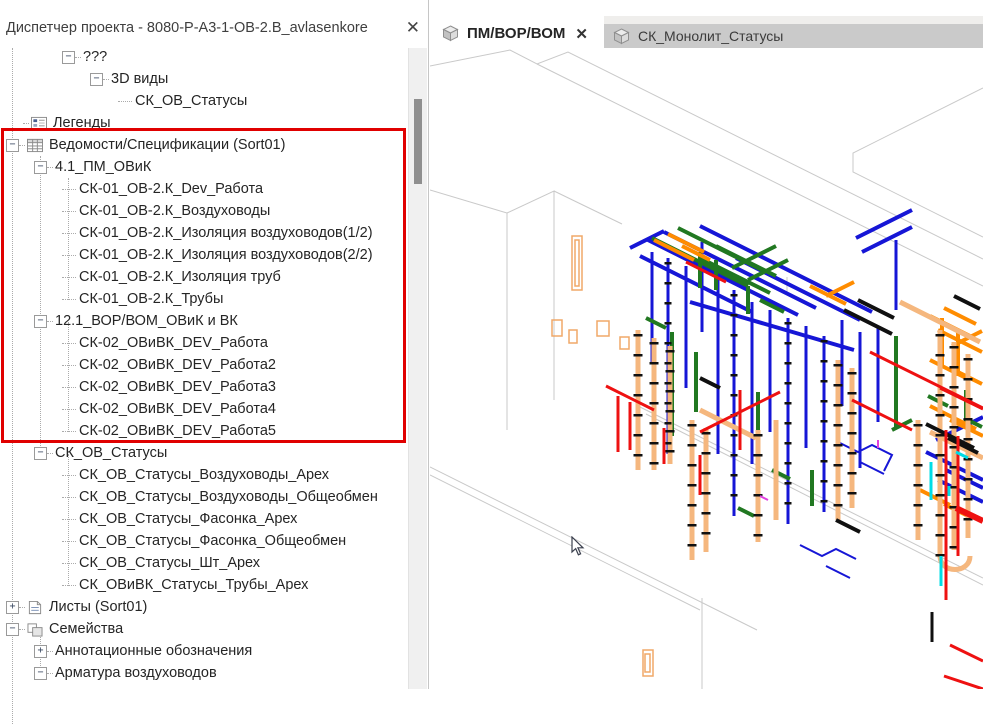 The height and width of the screenshot is (724, 983). What do you see at coordinates (418, 141) in the screenshot?
I see `scrollbar-thumb` at bounding box center [418, 141].